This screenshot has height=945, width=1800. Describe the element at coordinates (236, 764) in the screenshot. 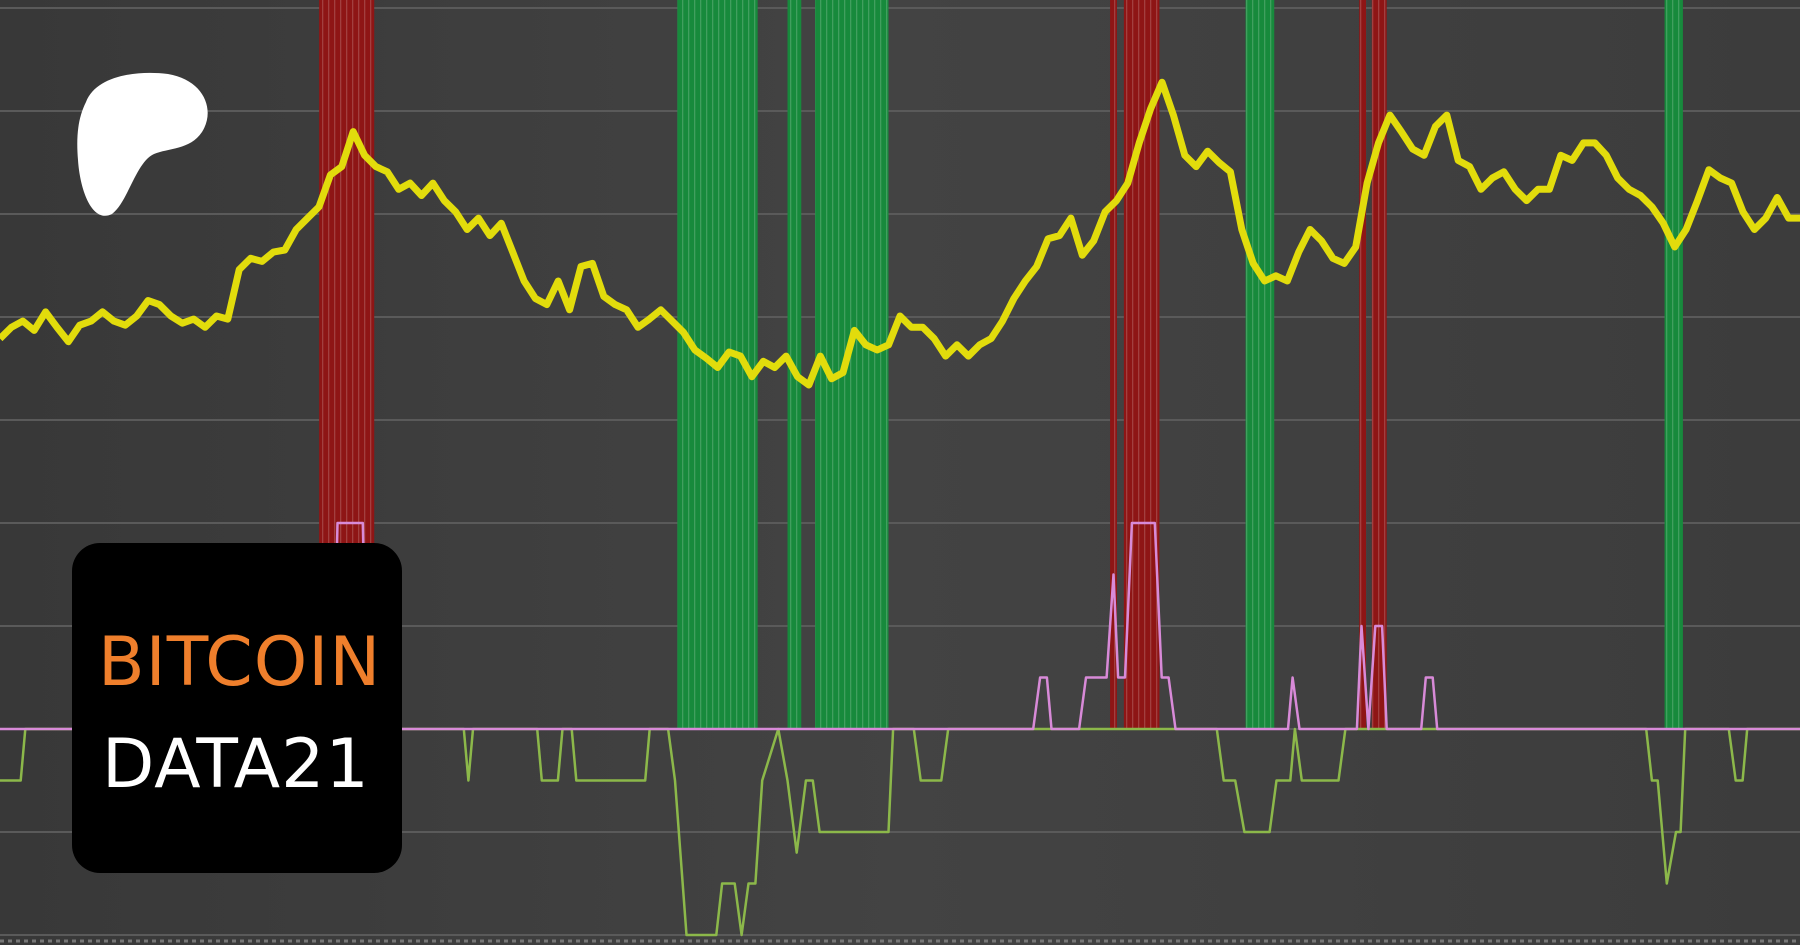

I see `brand-line-data21: DATA21` at that location.